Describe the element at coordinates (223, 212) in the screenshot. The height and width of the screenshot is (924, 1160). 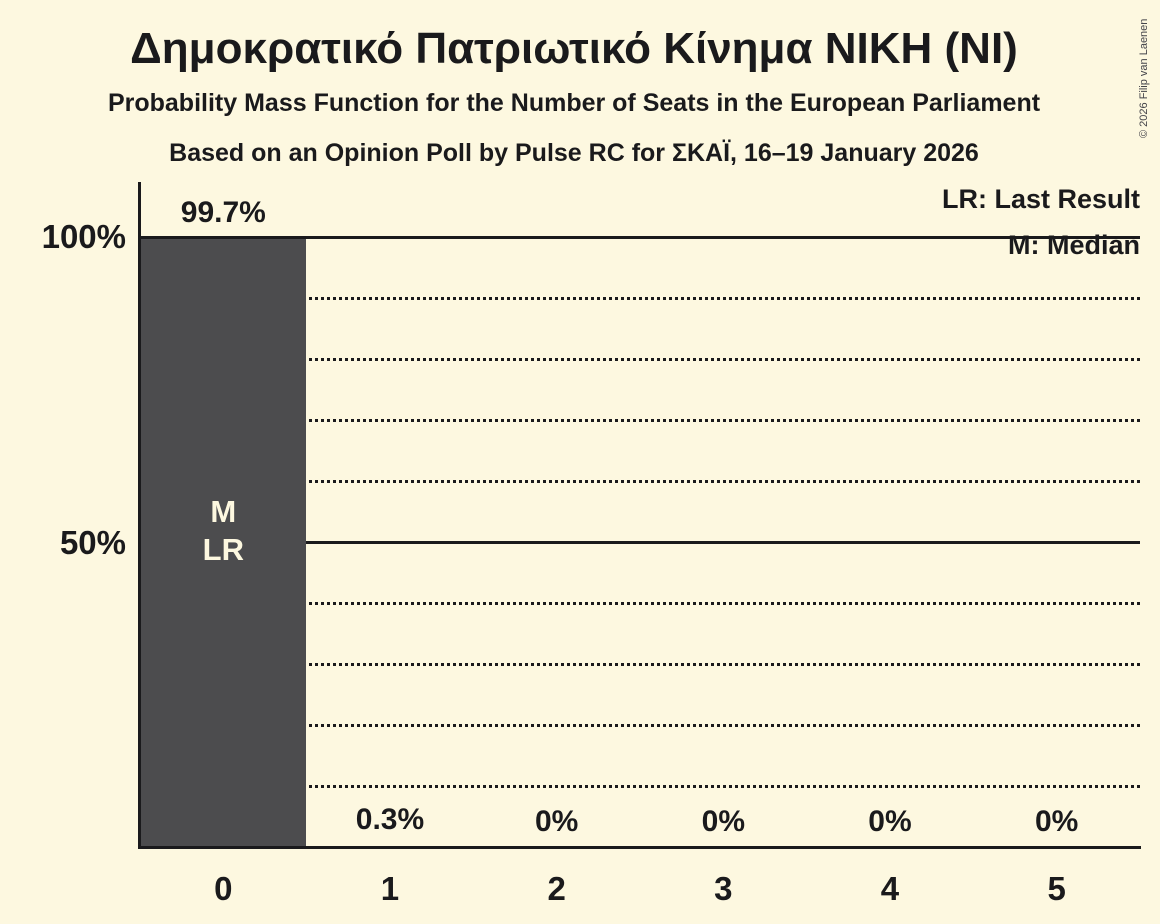
I see `bar-value-label: 99.7%` at that location.